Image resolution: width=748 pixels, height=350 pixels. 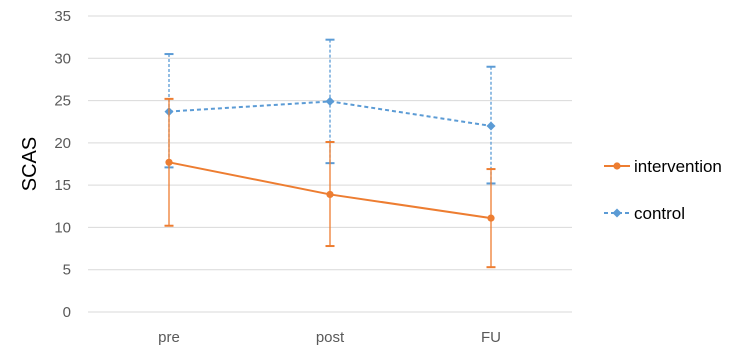 I want to click on legend-marker-control, so click(x=617, y=213).